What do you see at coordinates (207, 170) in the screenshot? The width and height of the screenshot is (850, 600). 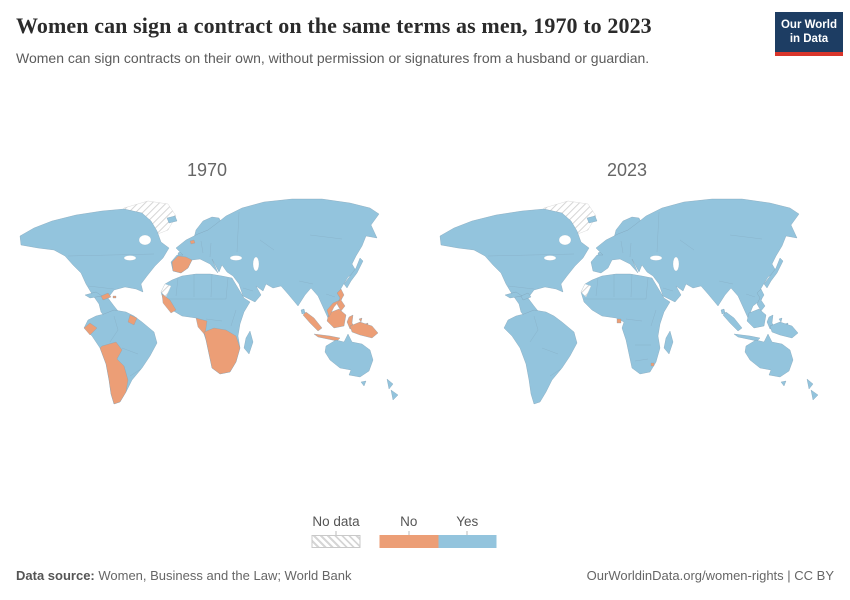 I see `map-year-label-1970: 1970` at bounding box center [207, 170].